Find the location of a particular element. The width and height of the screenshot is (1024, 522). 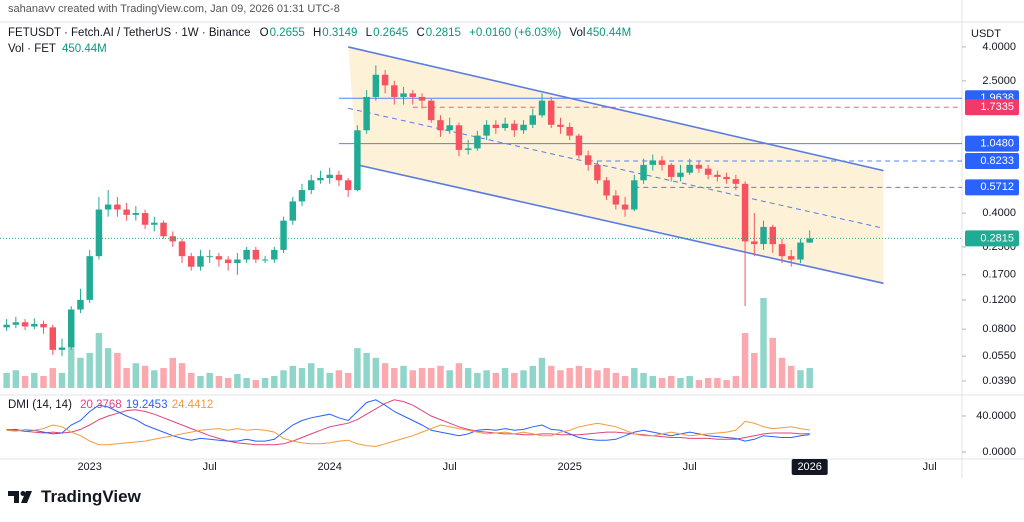

y-tick-label: 0.0390 is located at coordinates (999, 381).